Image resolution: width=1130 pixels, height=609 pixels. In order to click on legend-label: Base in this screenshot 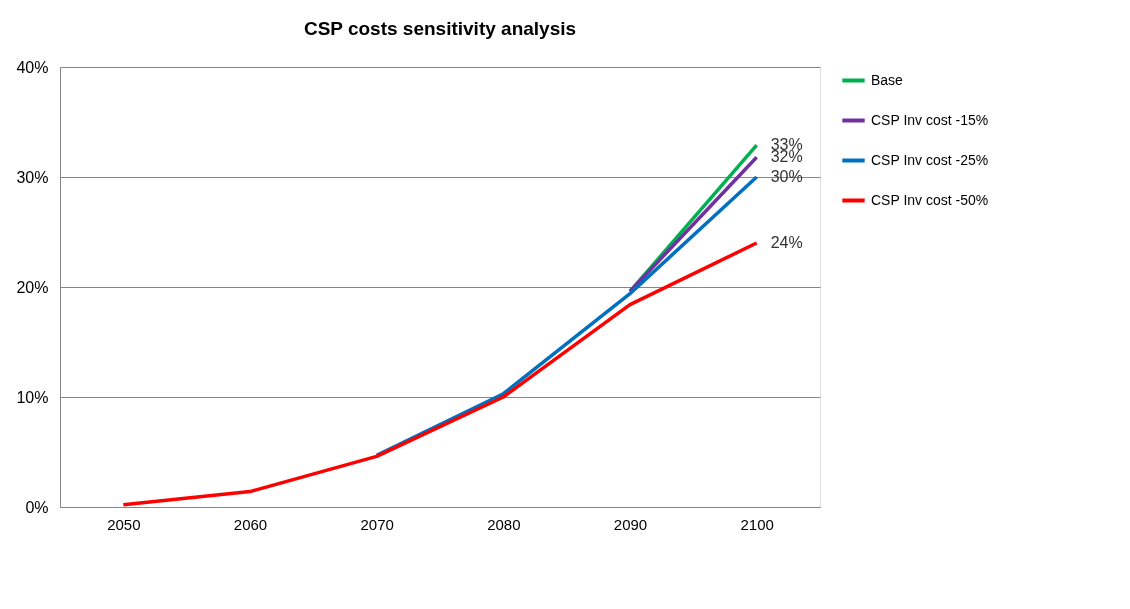, I will do `click(887, 79)`.